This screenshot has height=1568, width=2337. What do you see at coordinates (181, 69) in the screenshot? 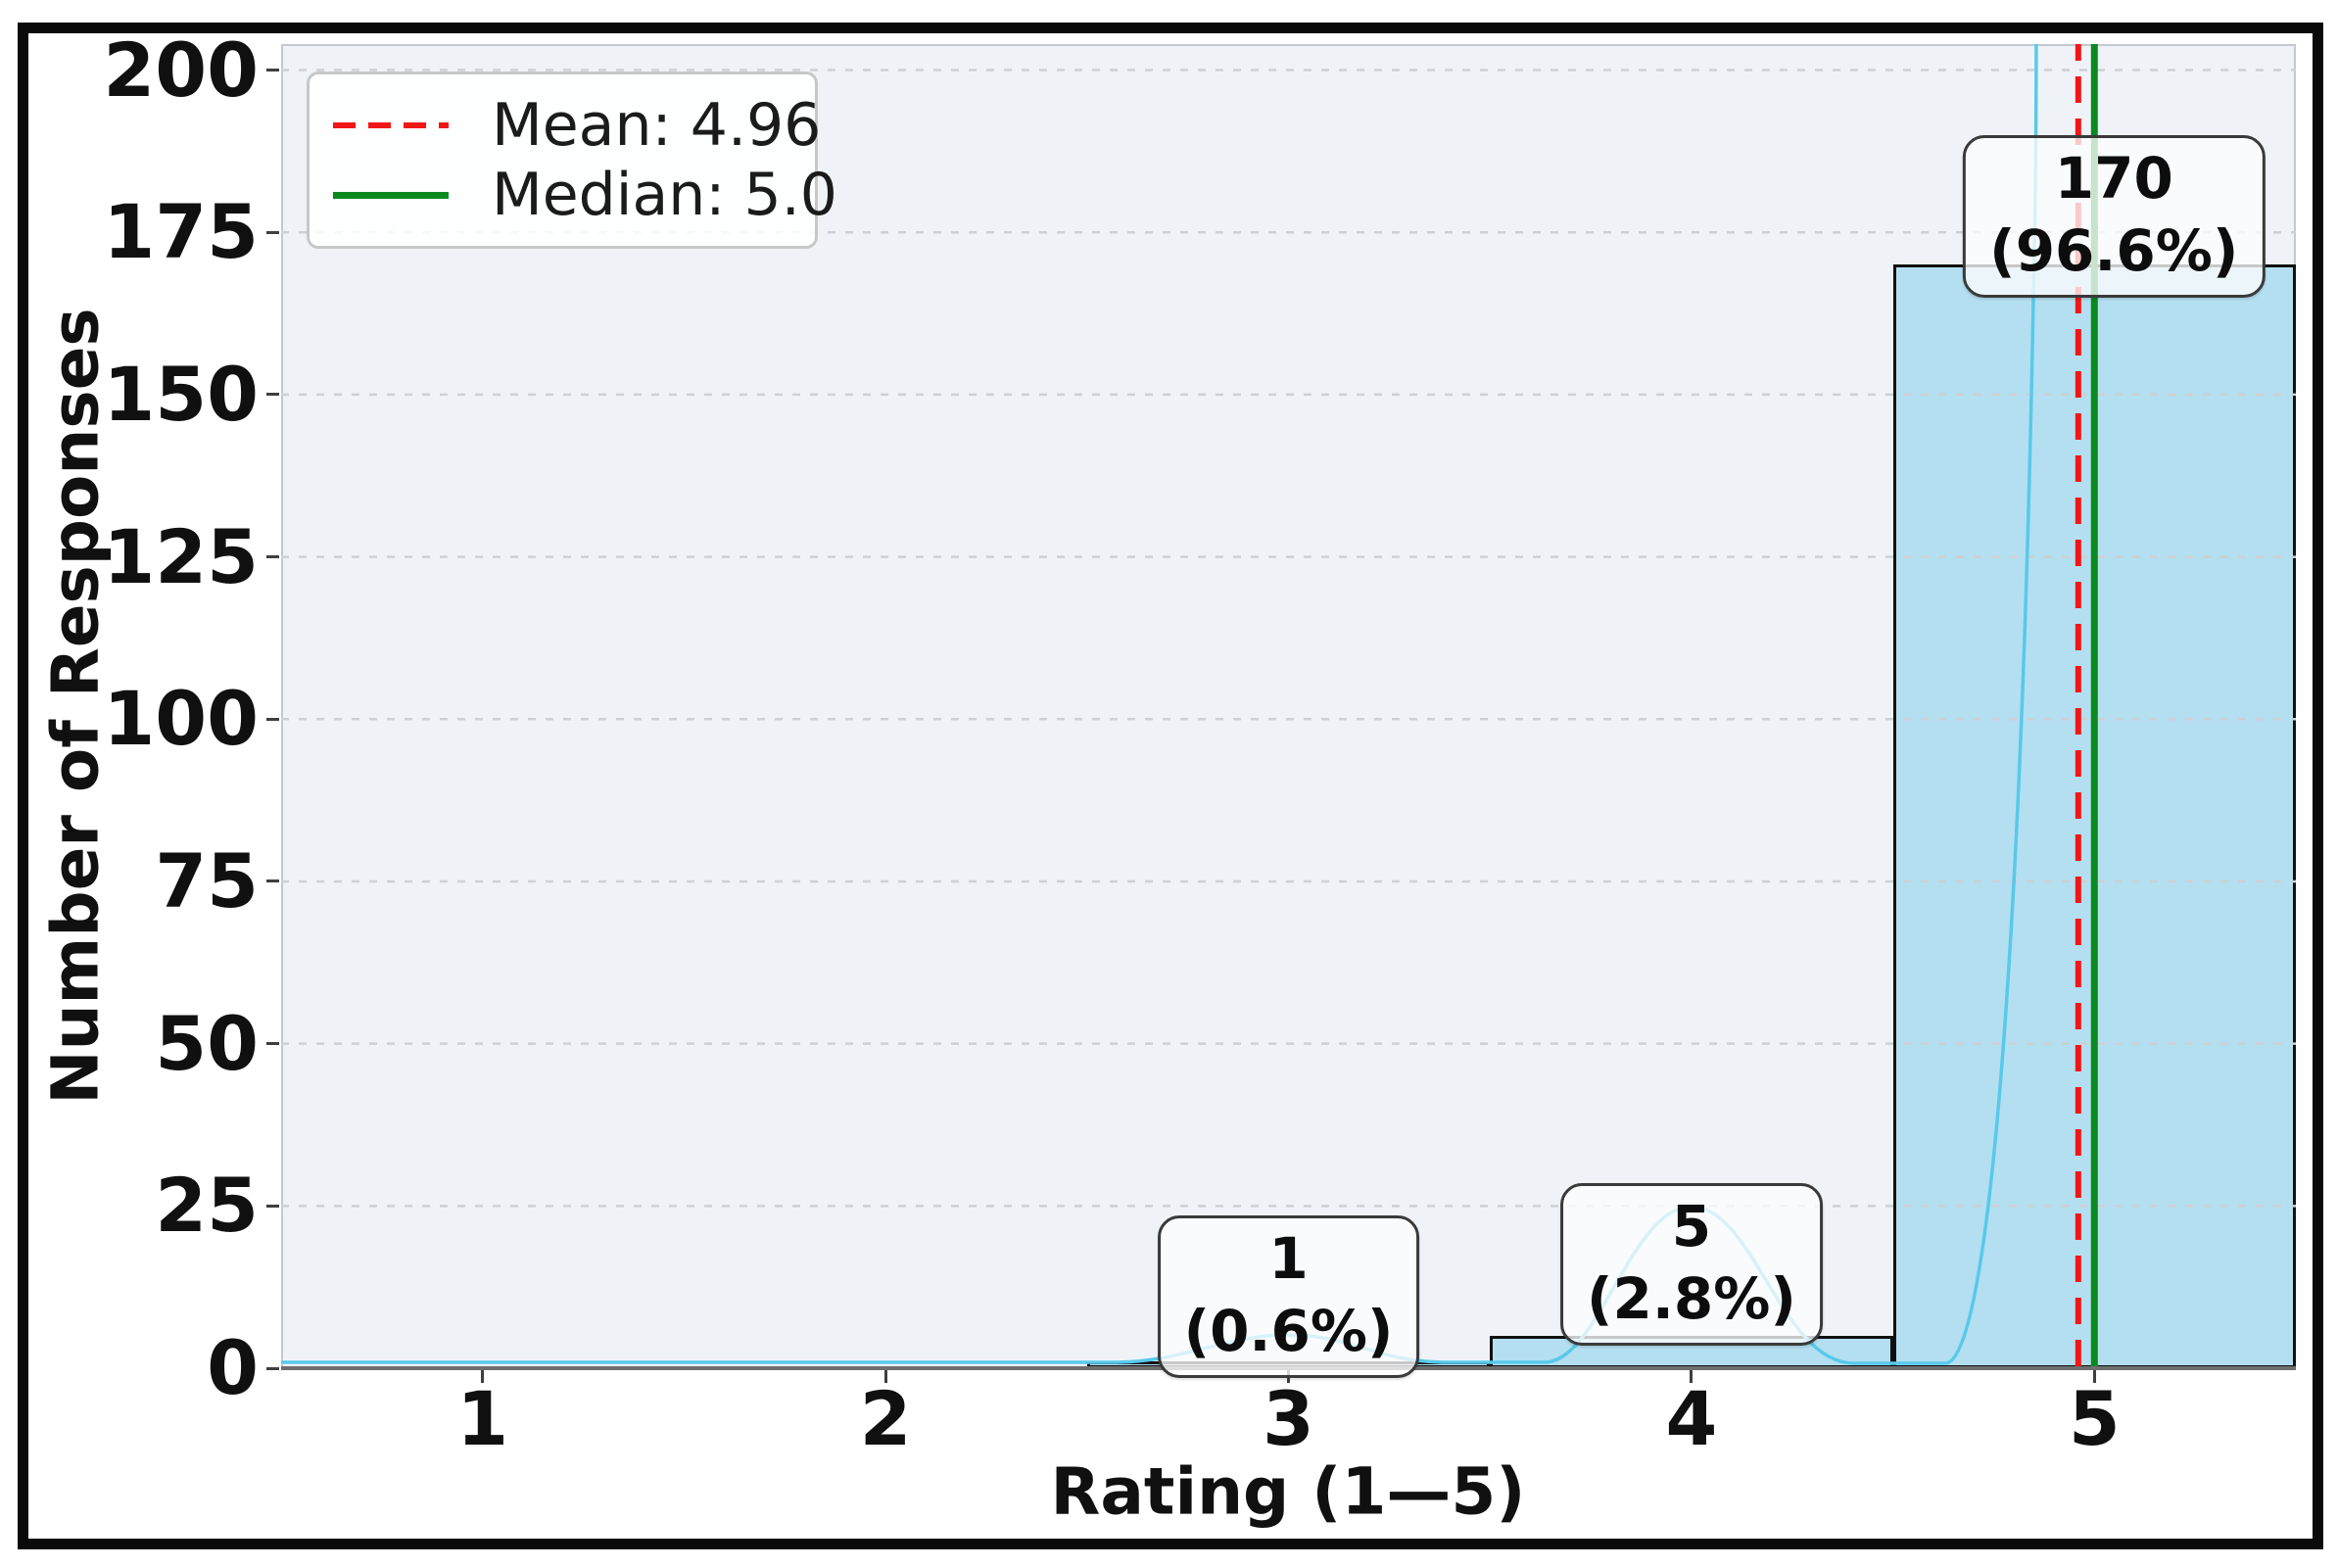
I see `y-tick-label-200: 200` at bounding box center [181, 69].